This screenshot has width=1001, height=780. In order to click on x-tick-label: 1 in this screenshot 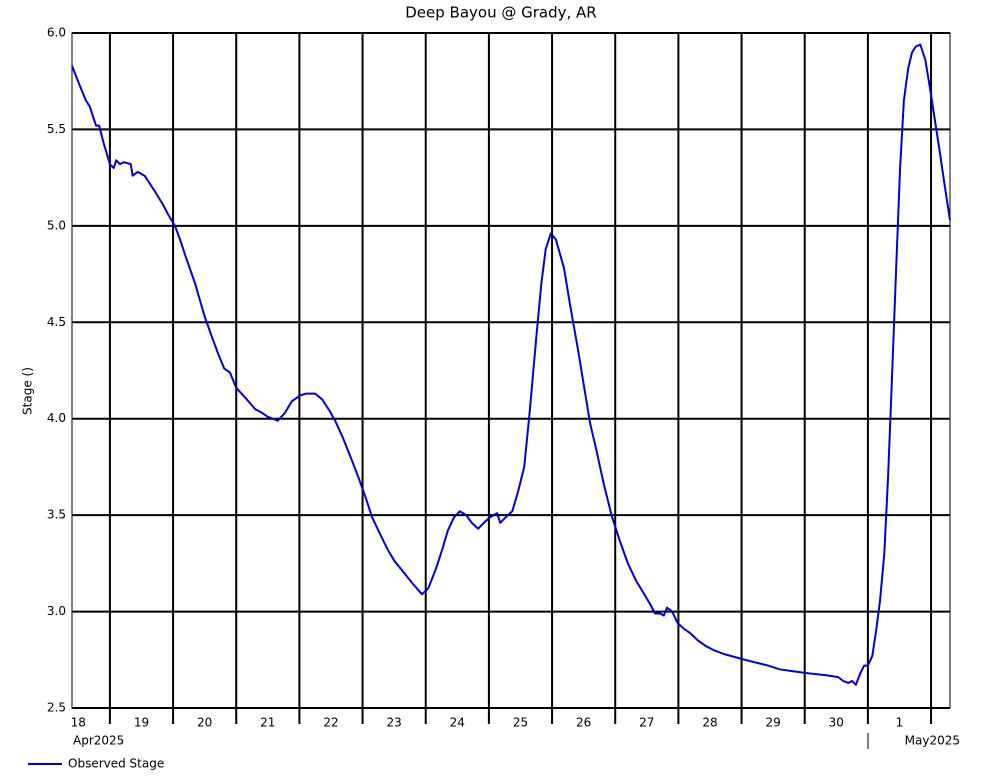, I will do `click(900, 723)`.